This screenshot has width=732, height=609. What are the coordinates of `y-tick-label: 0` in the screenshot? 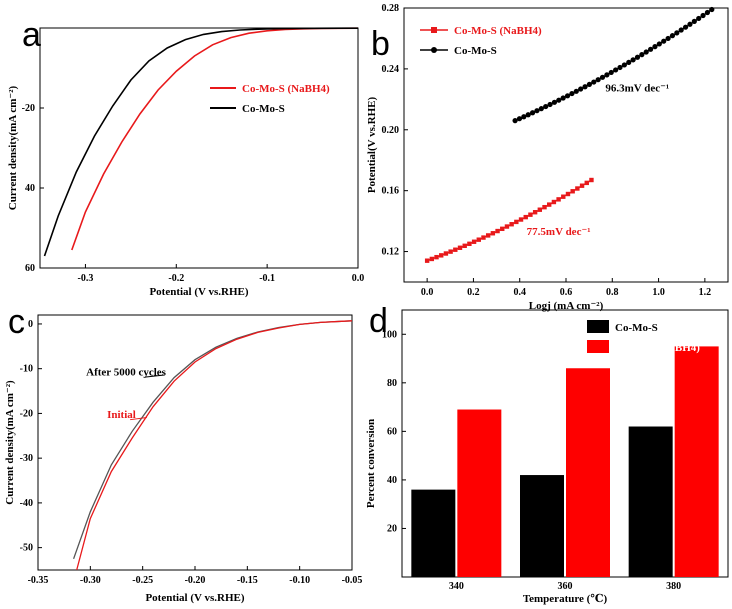 It's located at (30, 324).